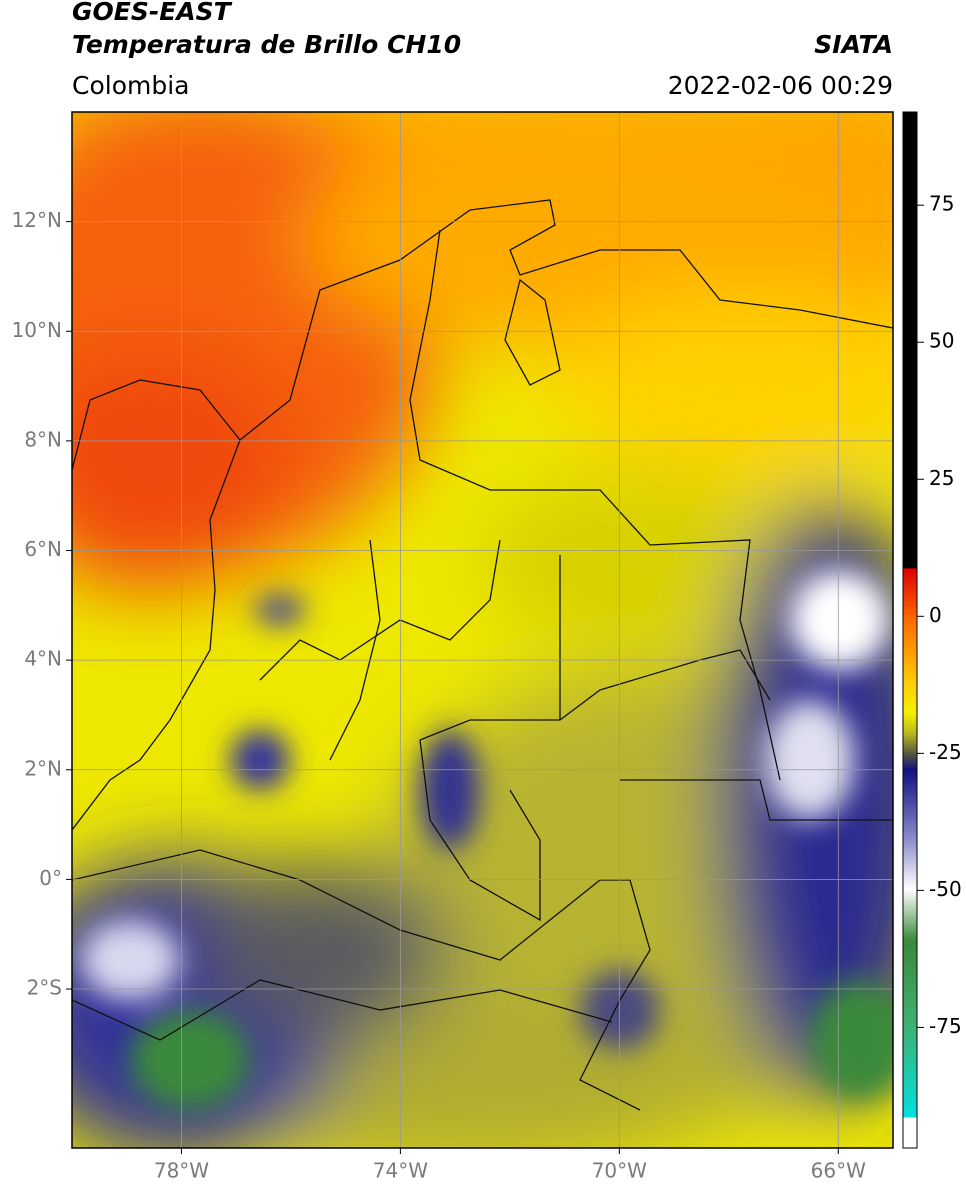  Describe the element at coordinates (945, 752) in the screenshot. I see `colorbar-tick-label: -25` at that location.